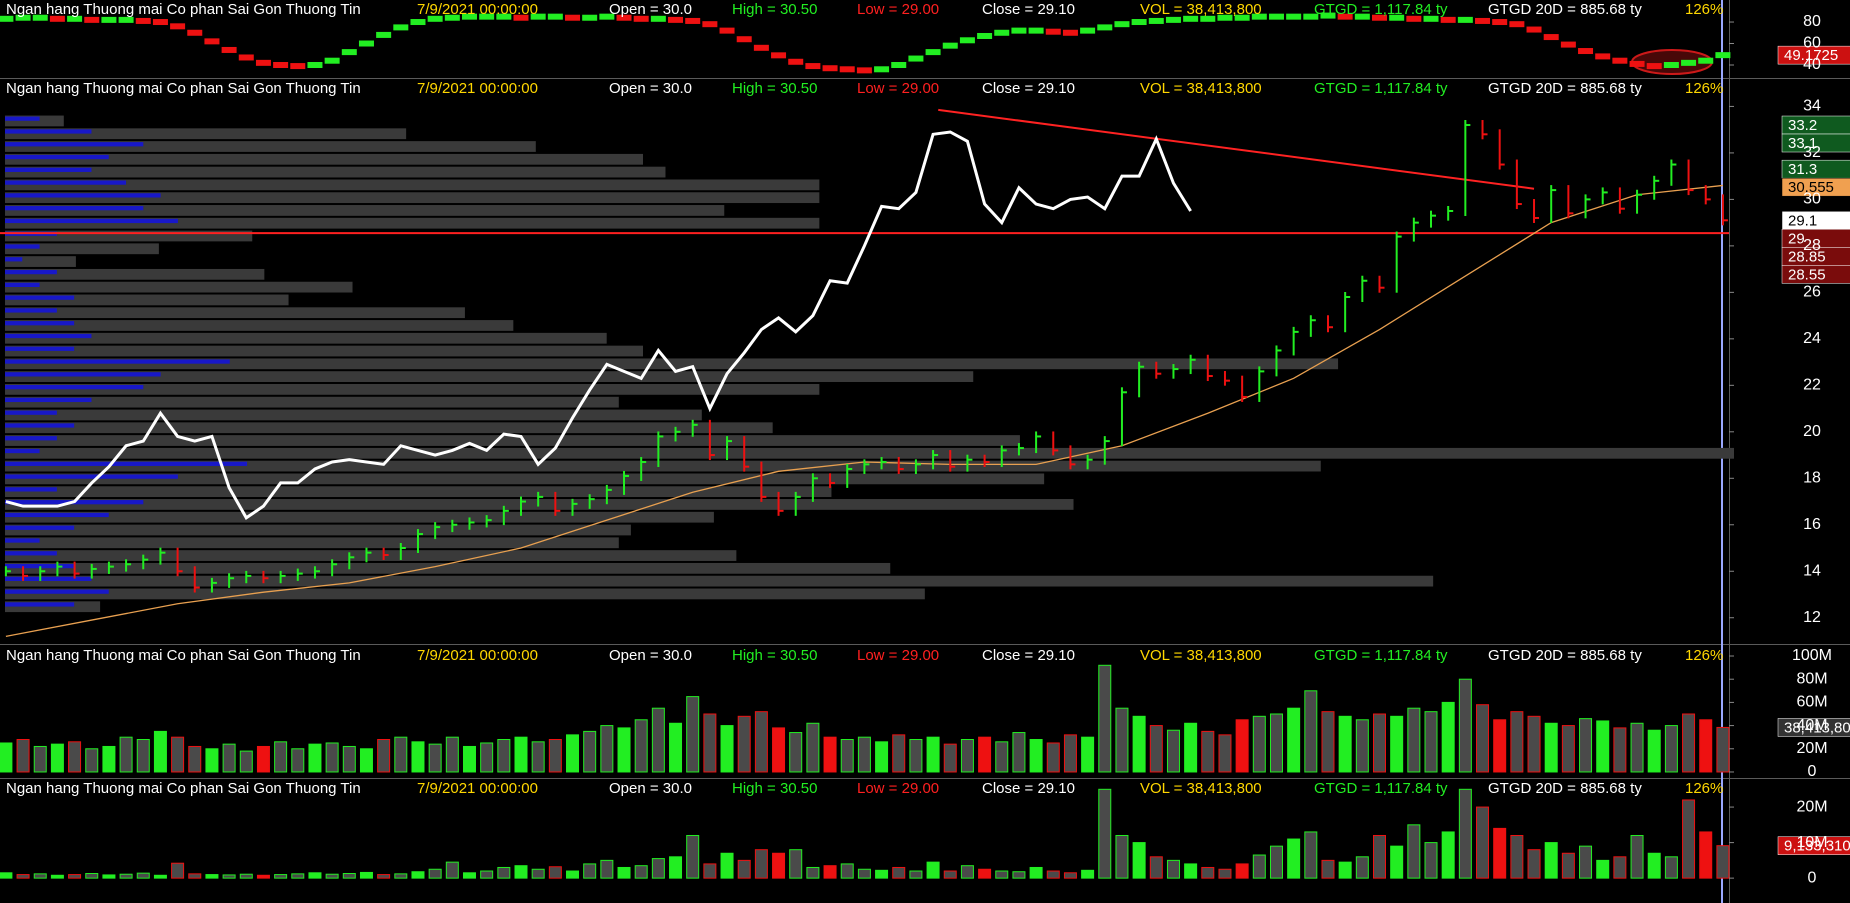  What do you see at coordinates (1802, 169) in the screenshot?
I see `price-tag-text: 31.3` at bounding box center [1802, 169].